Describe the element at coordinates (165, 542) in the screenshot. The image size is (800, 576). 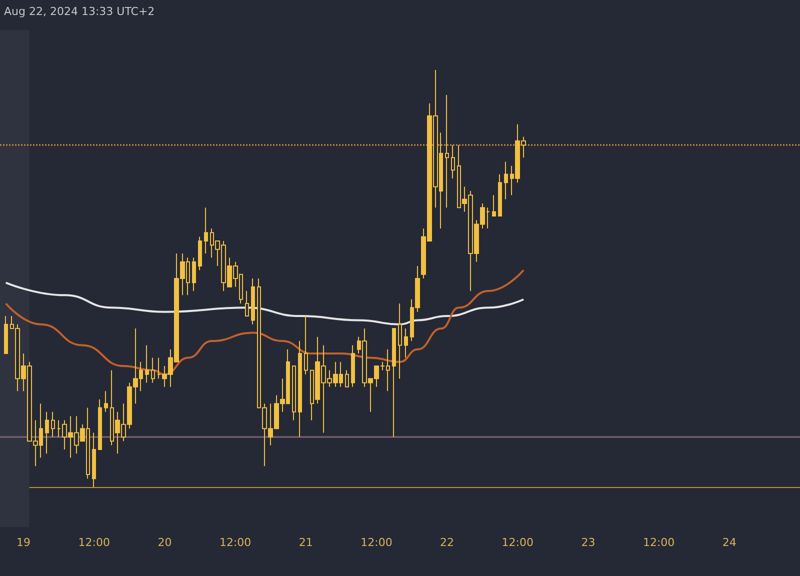
I see `x-tick-label: 20` at that location.